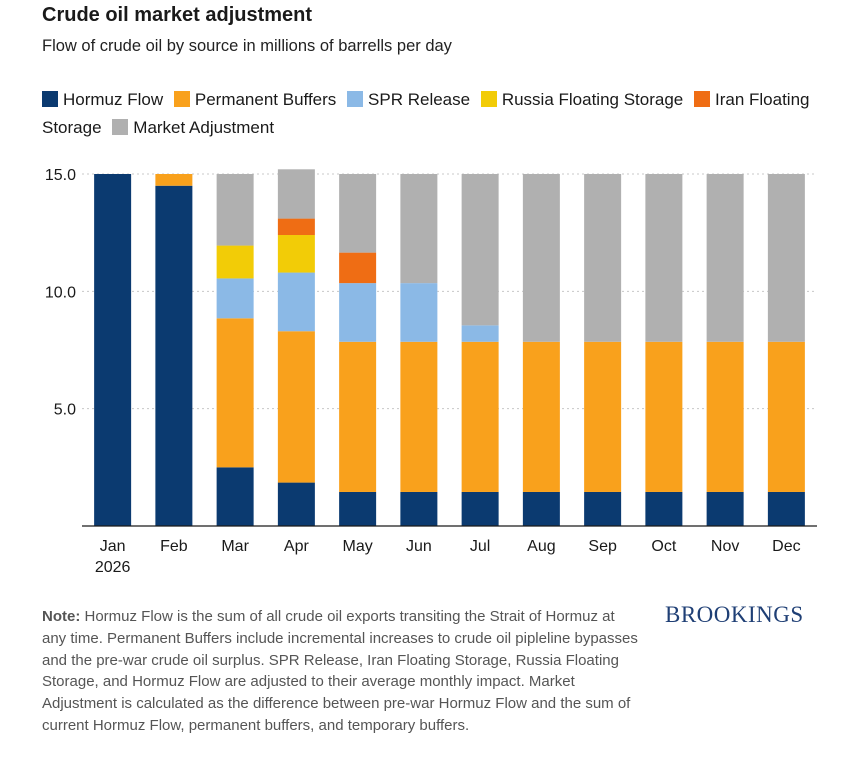  I want to click on legend-item: Russia Floating Storage, so click(582, 99).